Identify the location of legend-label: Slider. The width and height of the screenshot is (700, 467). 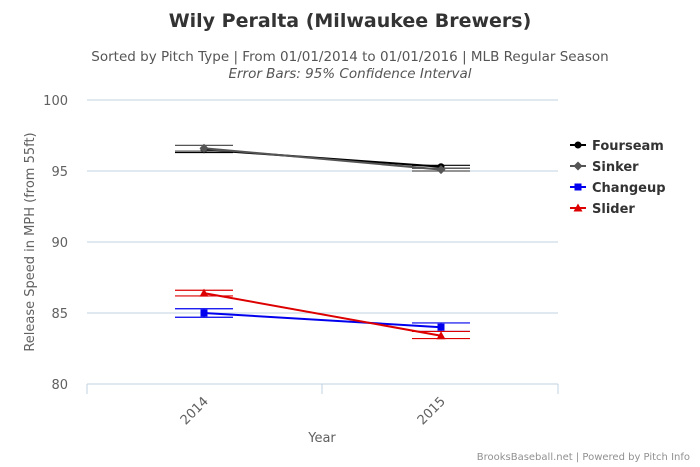
(613, 209).